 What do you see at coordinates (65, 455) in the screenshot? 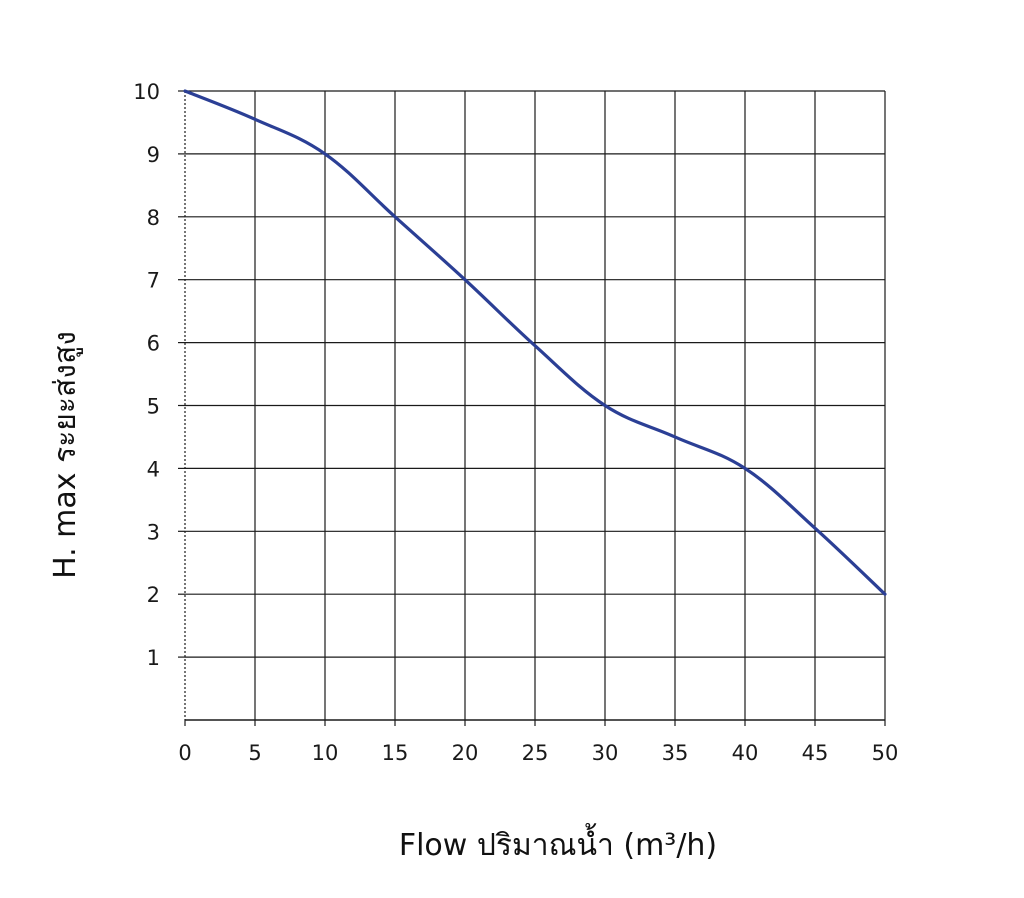
I see `y-axis-label: H. max ระยะส่งสูง` at bounding box center [65, 455].